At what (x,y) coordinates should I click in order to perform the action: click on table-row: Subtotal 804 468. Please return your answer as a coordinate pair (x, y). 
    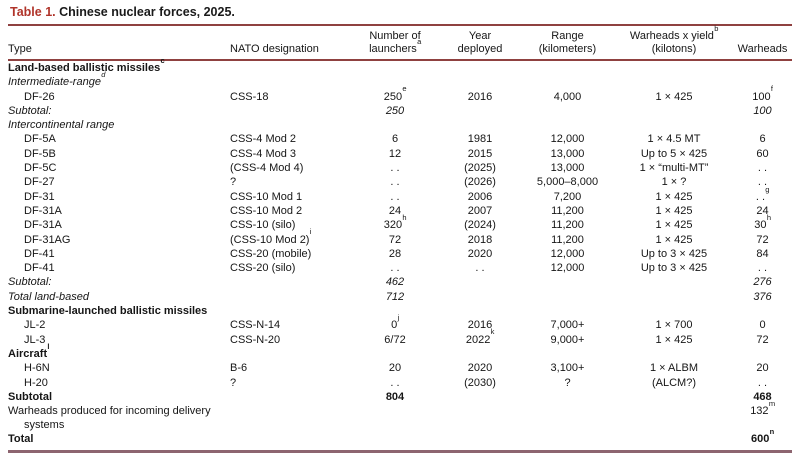
    Looking at the image, I should click on (400, 397).